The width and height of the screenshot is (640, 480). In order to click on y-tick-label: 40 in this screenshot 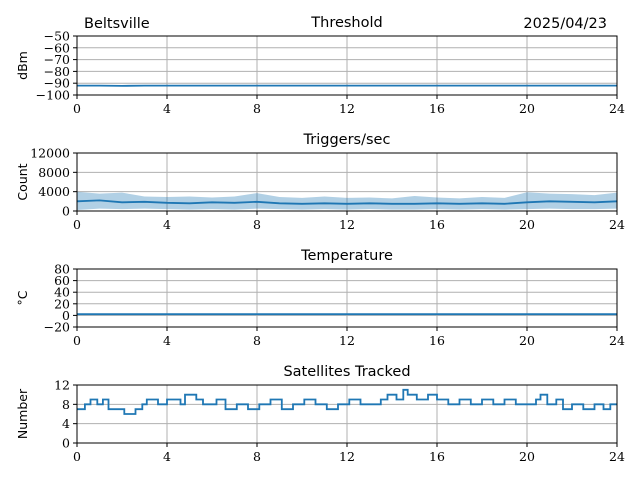, I will do `click(62, 292)`.